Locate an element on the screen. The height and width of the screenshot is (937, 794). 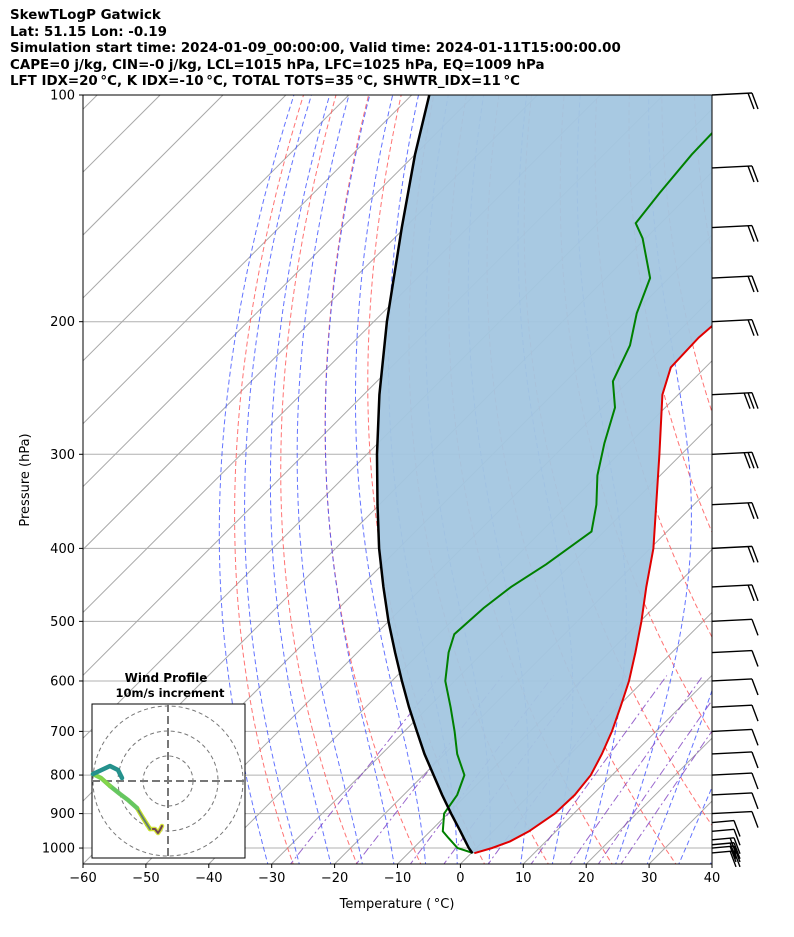
y-tick-label: 300 is located at coordinates (62, 455).